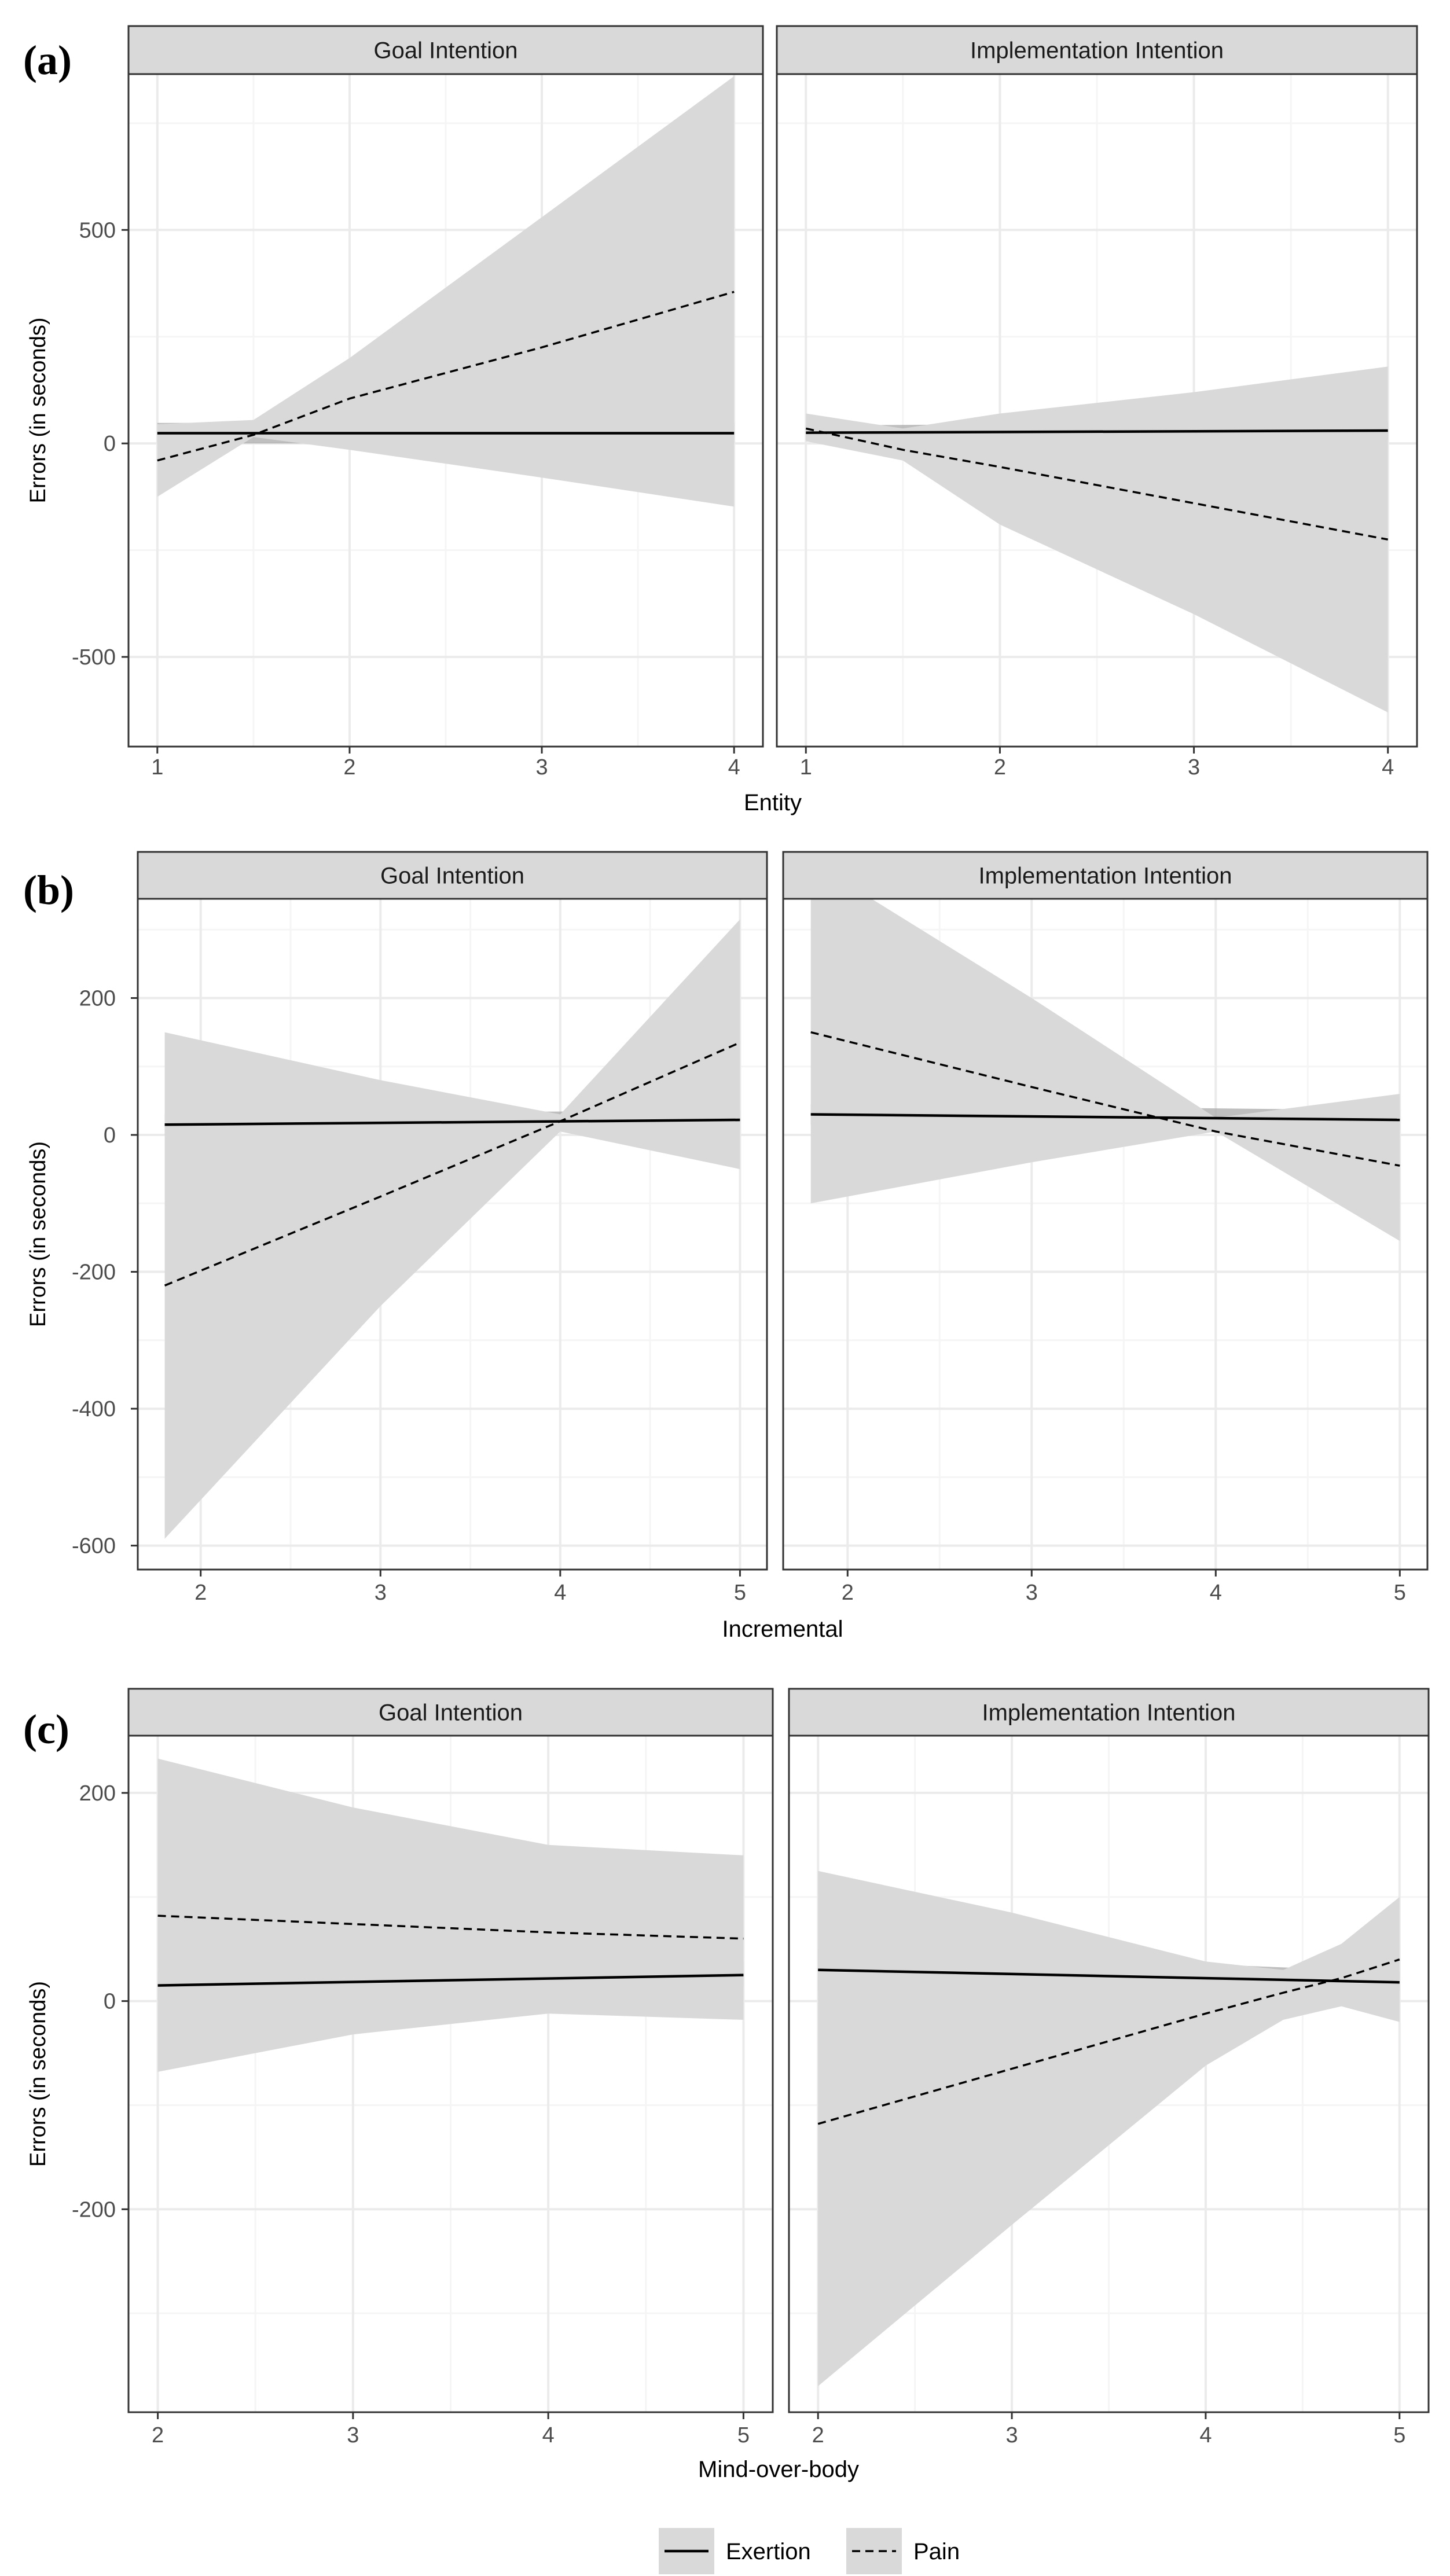 Image resolution: width=1450 pixels, height=2576 pixels. What do you see at coordinates (94, 1547) in the screenshot?
I see `y-tick-label: -600` at bounding box center [94, 1547].